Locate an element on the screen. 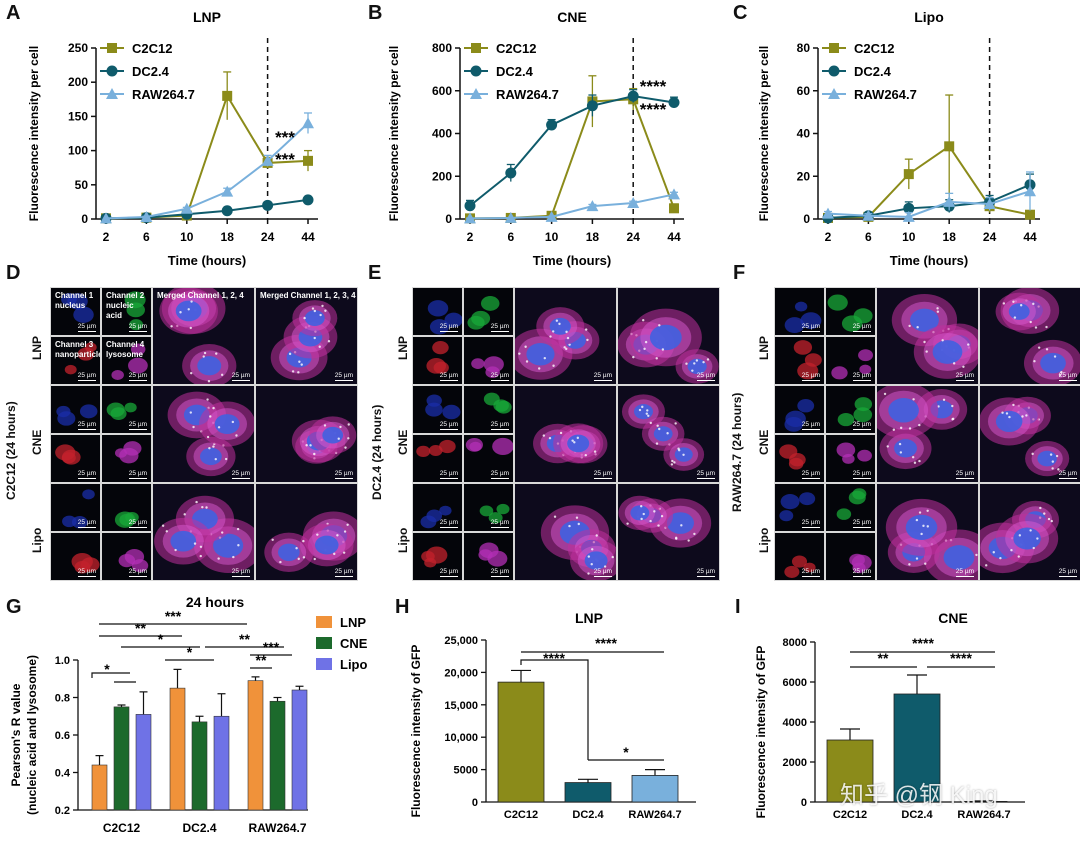 This screenshot has height=845, width=1080. legend-marker is located at coordinates (834, 93).